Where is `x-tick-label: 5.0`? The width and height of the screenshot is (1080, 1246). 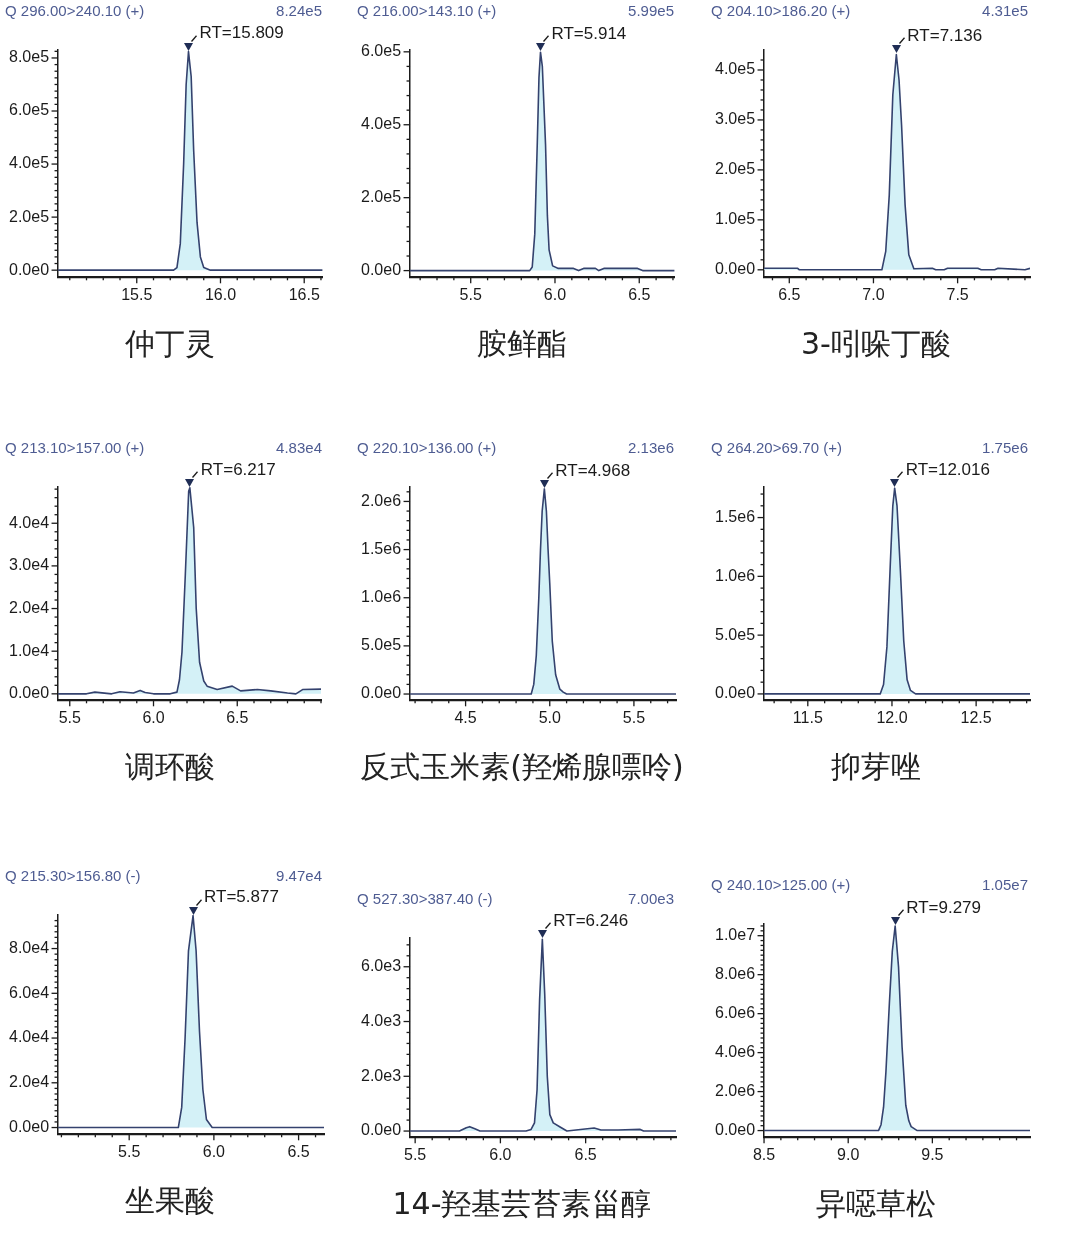 x-tick-label: 5.0 is located at coordinates (549, 717).